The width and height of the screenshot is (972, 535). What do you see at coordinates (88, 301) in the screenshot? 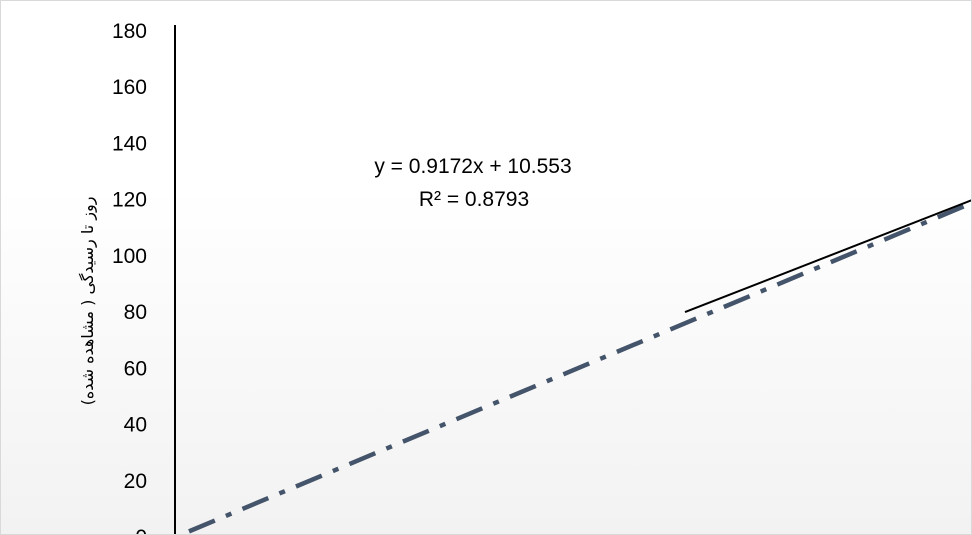
I see `y-axis-title: روز تا رسیدگی ( مشاهده شده)` at bounding box center [88, 301].